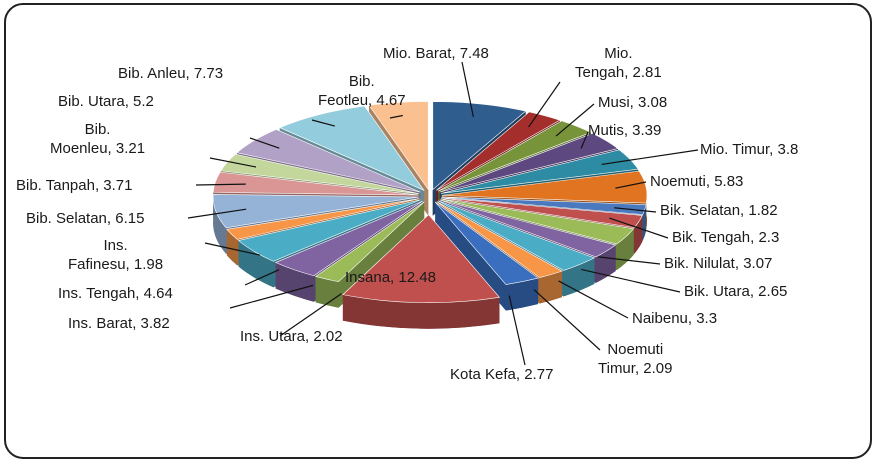 This screenshot has height=464, width=877. Describe the element at coordinates (719, 210) in the screenshot. I see `data-label: Bik. Selatan, 1.82` at that location.